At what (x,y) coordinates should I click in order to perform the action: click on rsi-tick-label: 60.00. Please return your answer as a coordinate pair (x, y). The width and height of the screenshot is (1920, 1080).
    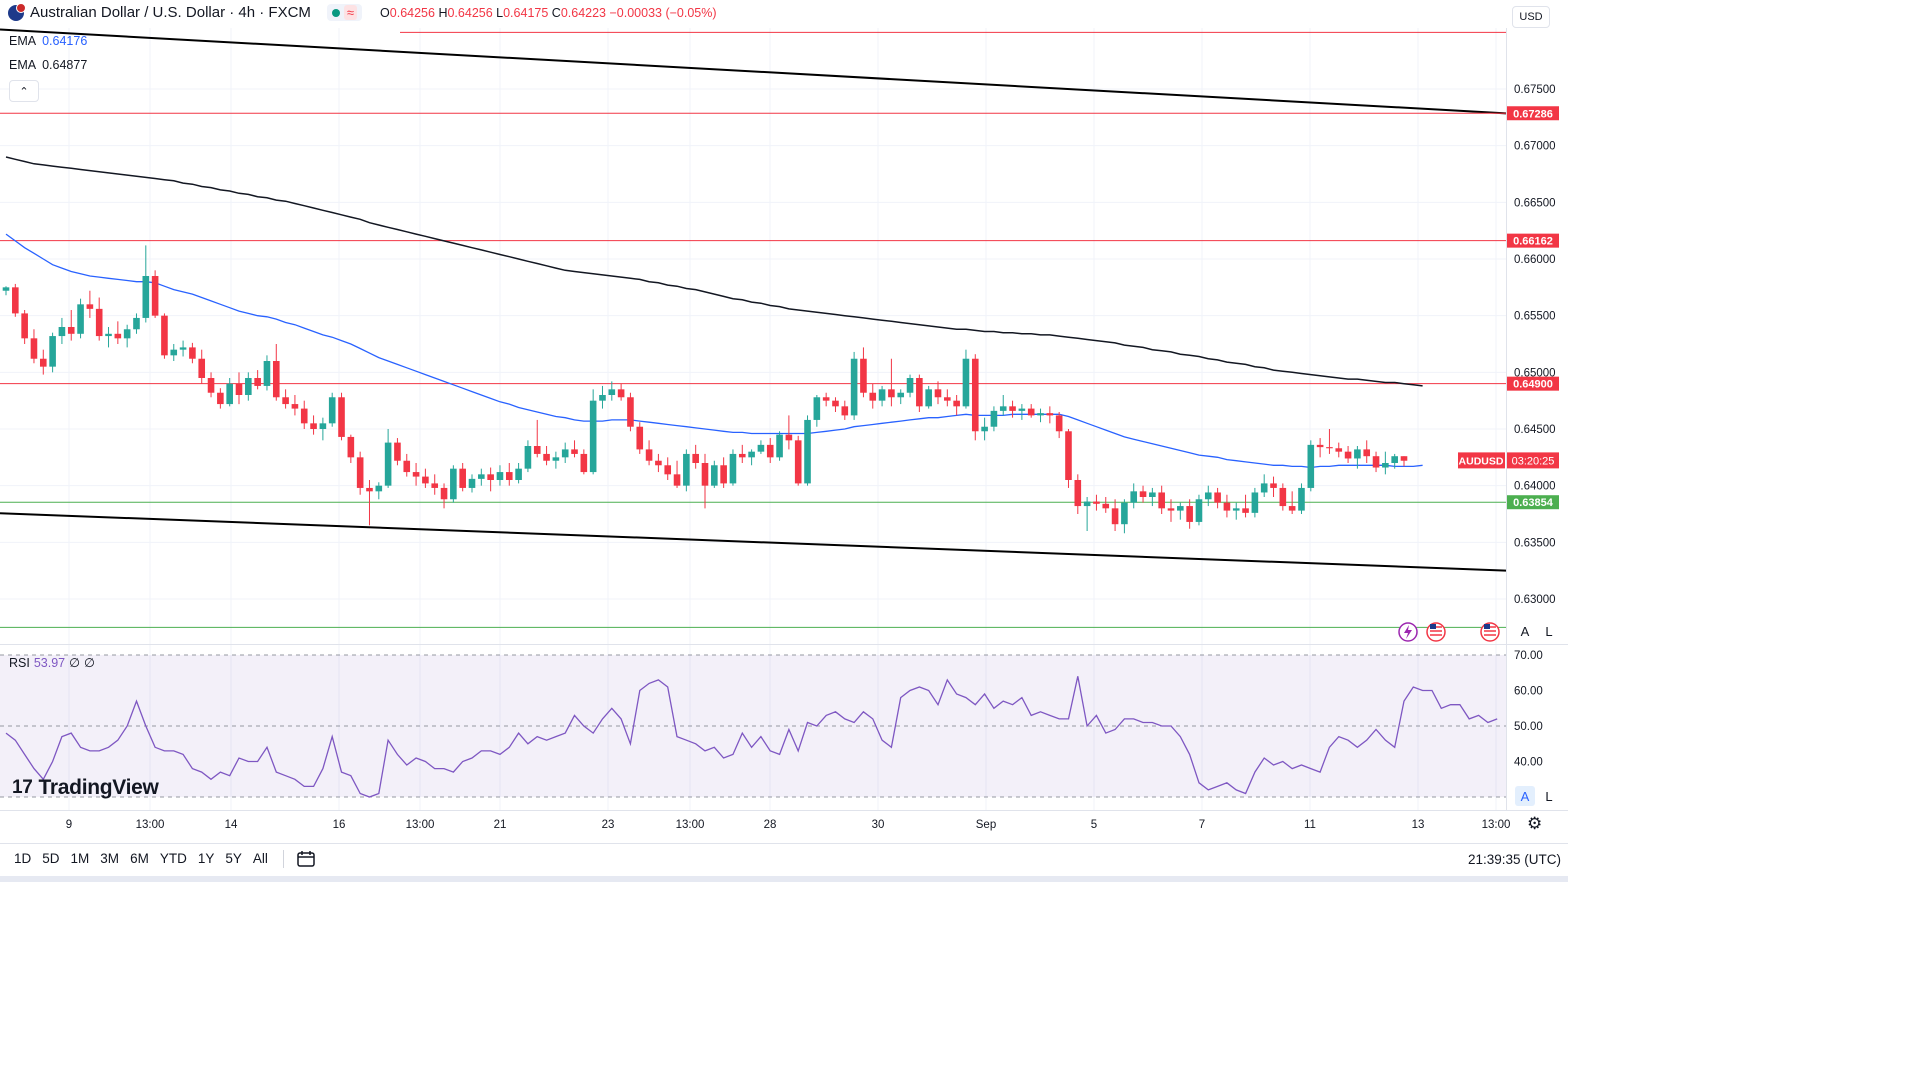
    Looking at the image, I should click on (1528, 692).